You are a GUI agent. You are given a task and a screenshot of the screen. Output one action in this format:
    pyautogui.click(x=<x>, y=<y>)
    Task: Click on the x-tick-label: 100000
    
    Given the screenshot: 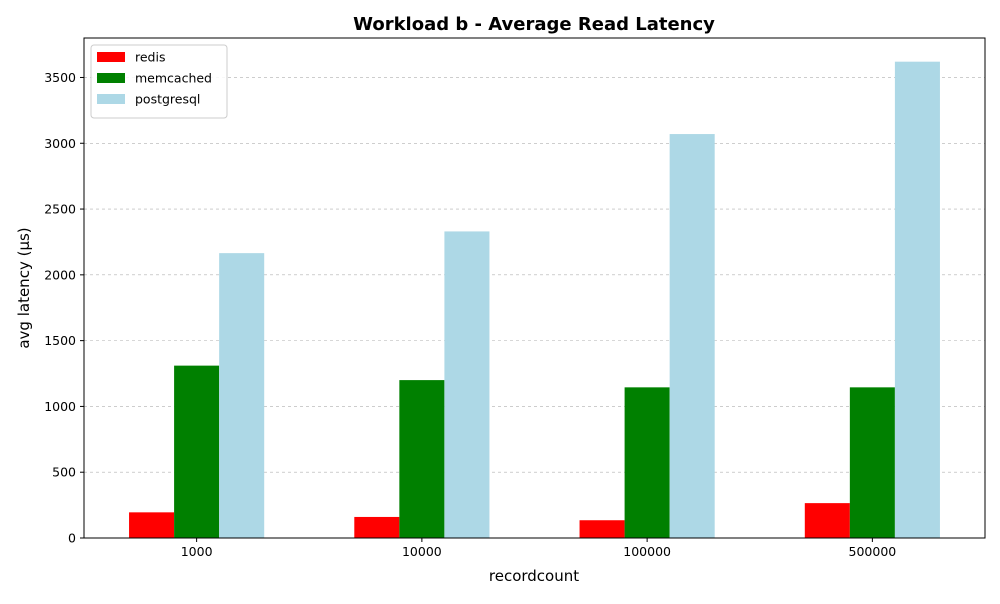 What is the action you would take?
    pyautogui.click(x=647, y=551)
    